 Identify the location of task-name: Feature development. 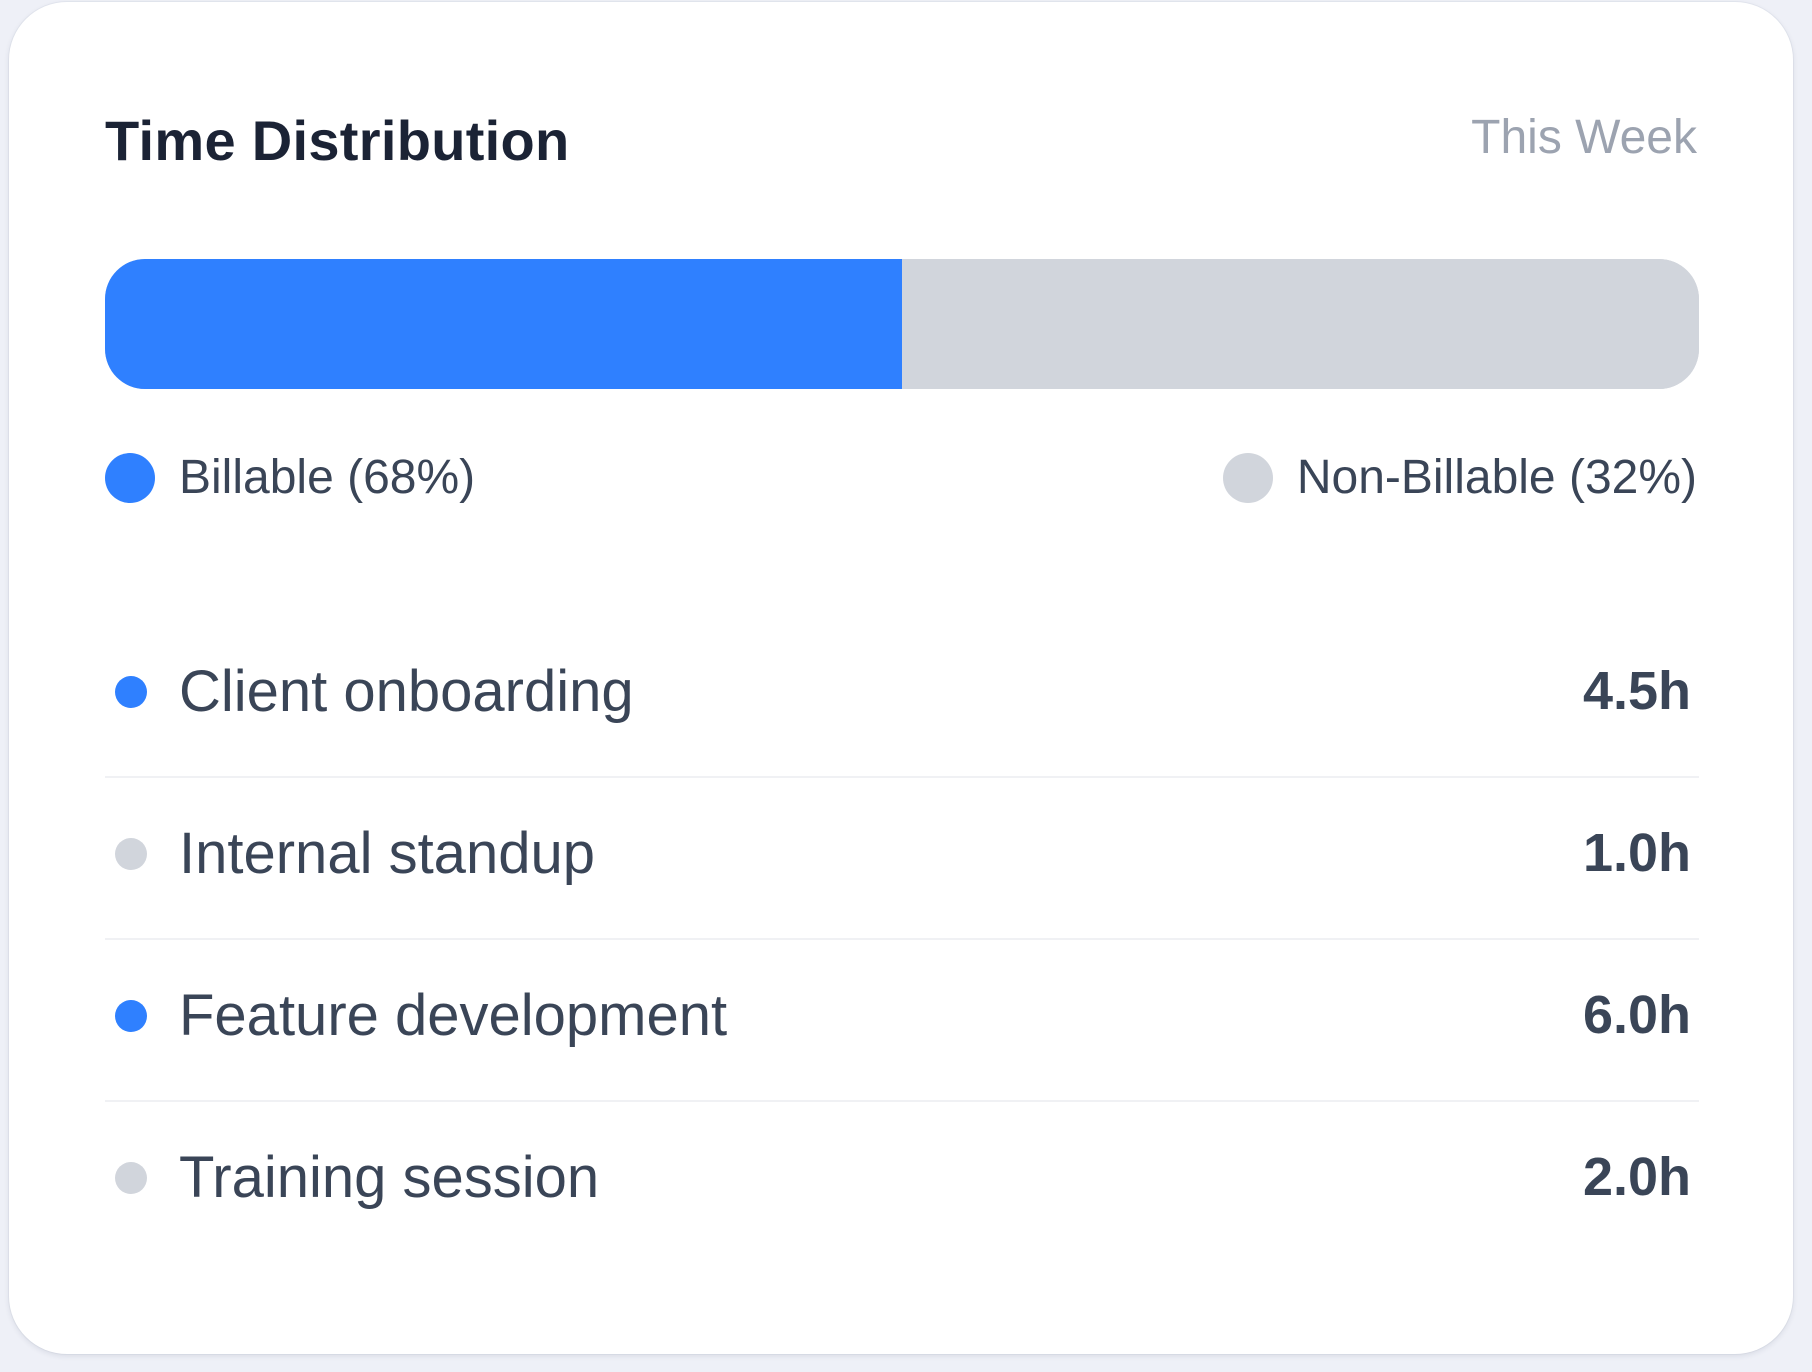
(453, 1015).